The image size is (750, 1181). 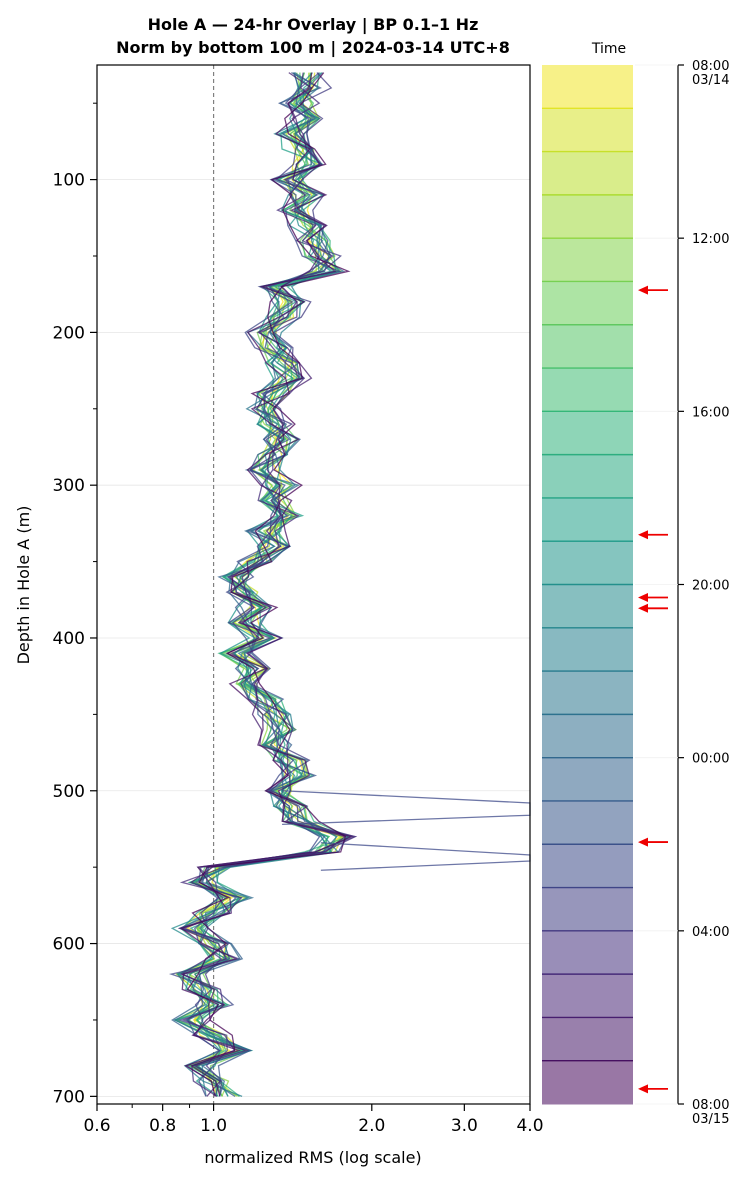 What do you see at coordinates (69, 333) in the screenshot?
I see `y-tick-label: 200` at bounding box center [69, 333].